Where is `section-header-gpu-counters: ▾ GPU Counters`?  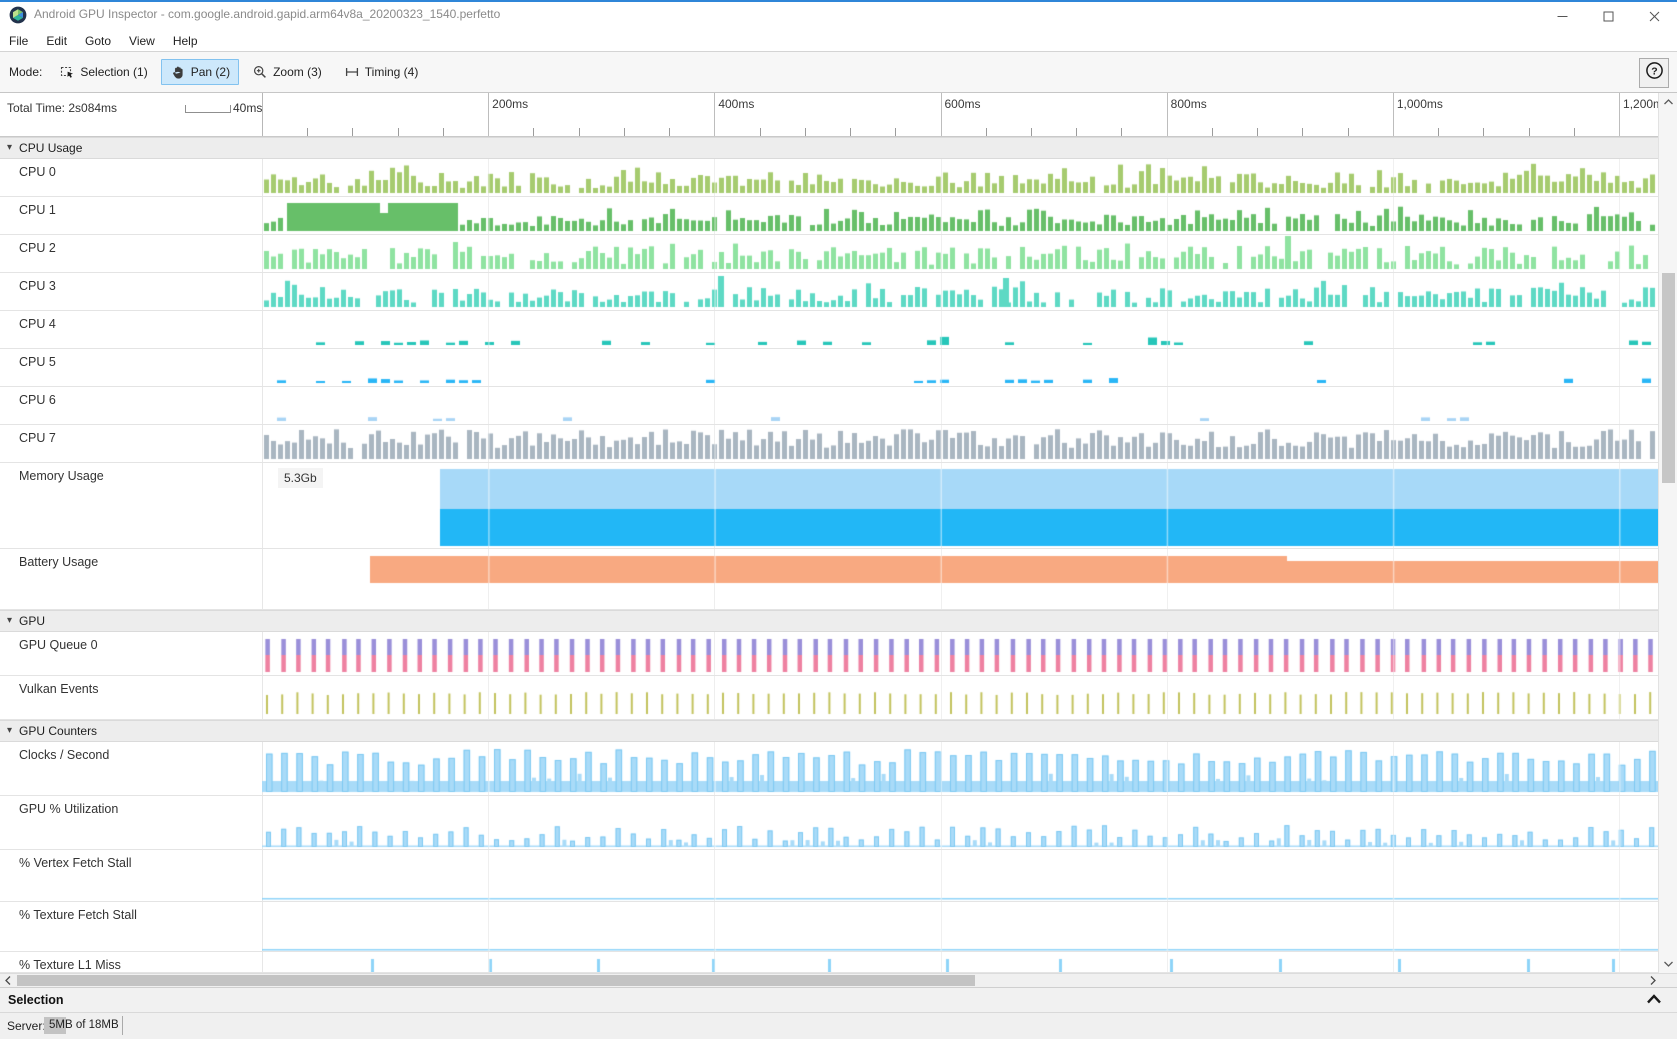
section-header-gpu-counters: ▾ GPU Counters is located at coordinates (829, 731).